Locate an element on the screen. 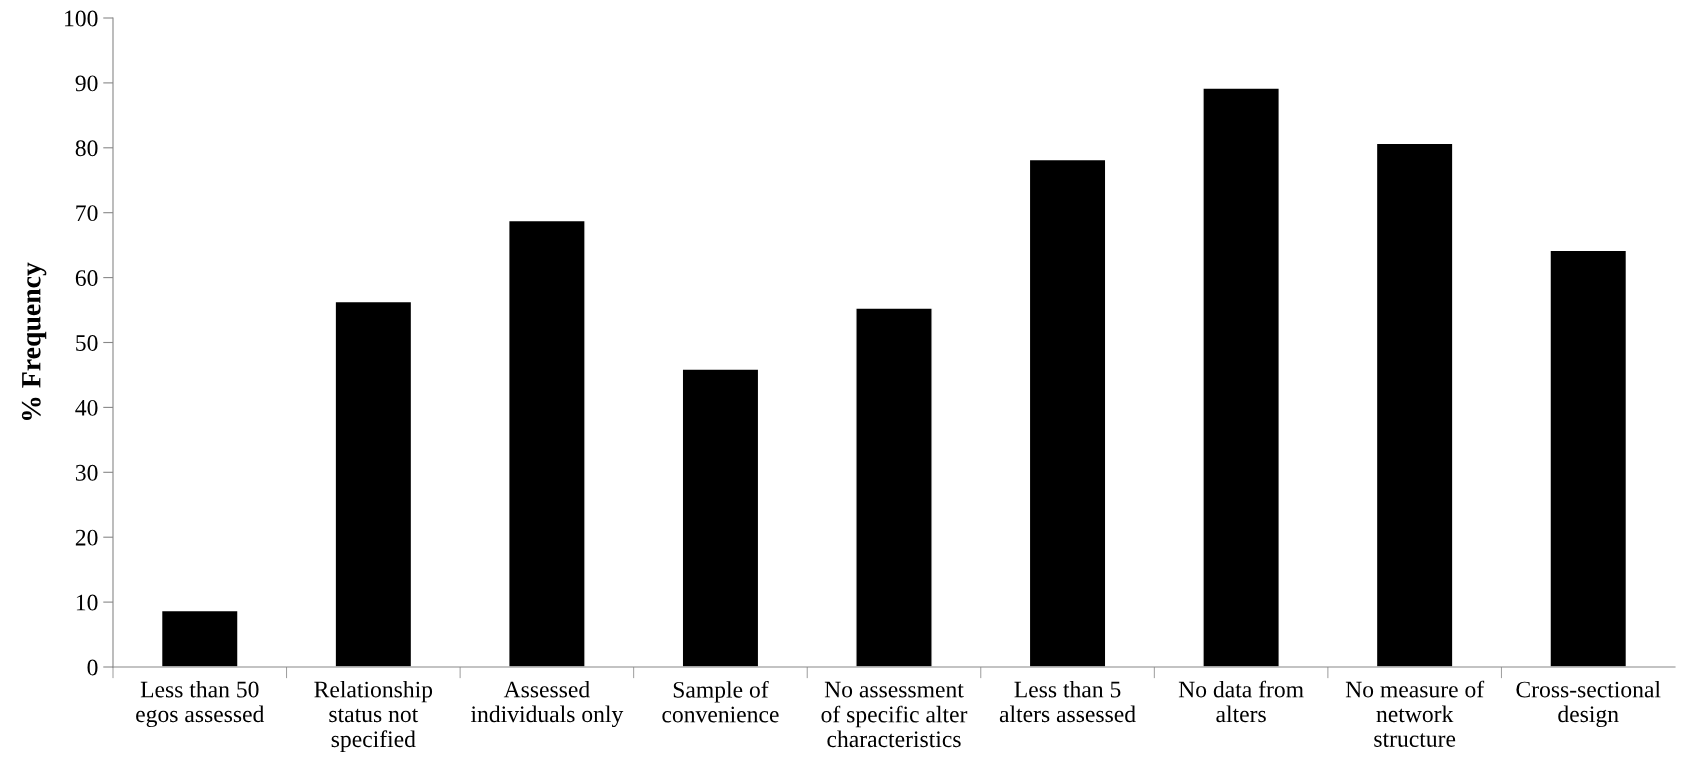 Image resolution: width=1686 pixels, height=778 pixels. y-tick-label: 90 is located at coordinates (86, 83).